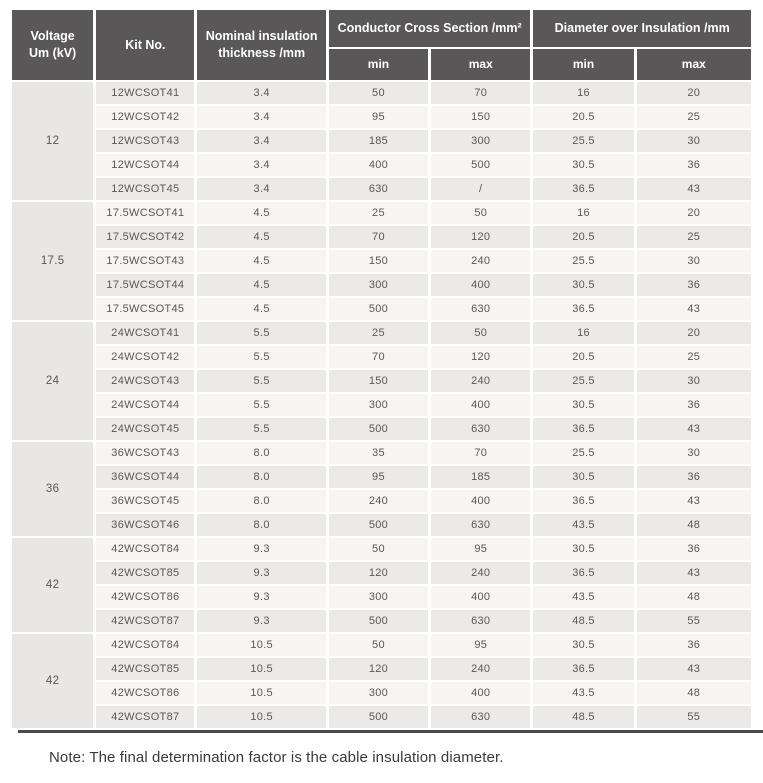 This screenshot has width=763, height=783. I want to click on table-row: 12WCSOT44 3.4 400 500 30.5 36, so click(381, 165).